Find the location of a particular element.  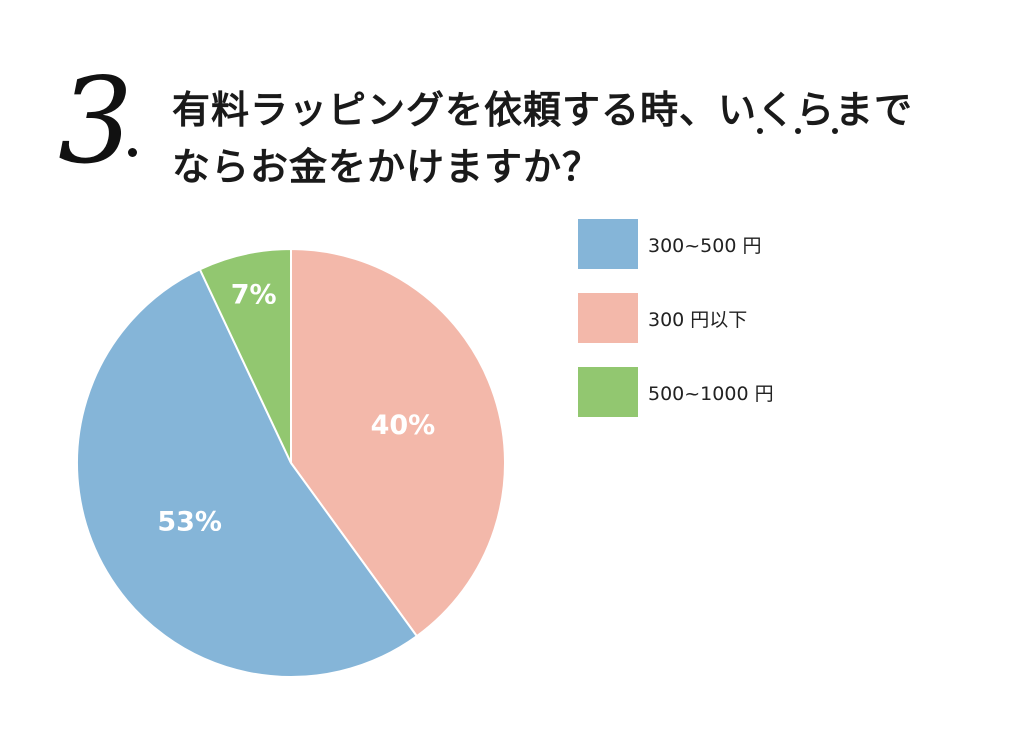

legend-label: 300~500 円 is located at coordinates (705, 245).